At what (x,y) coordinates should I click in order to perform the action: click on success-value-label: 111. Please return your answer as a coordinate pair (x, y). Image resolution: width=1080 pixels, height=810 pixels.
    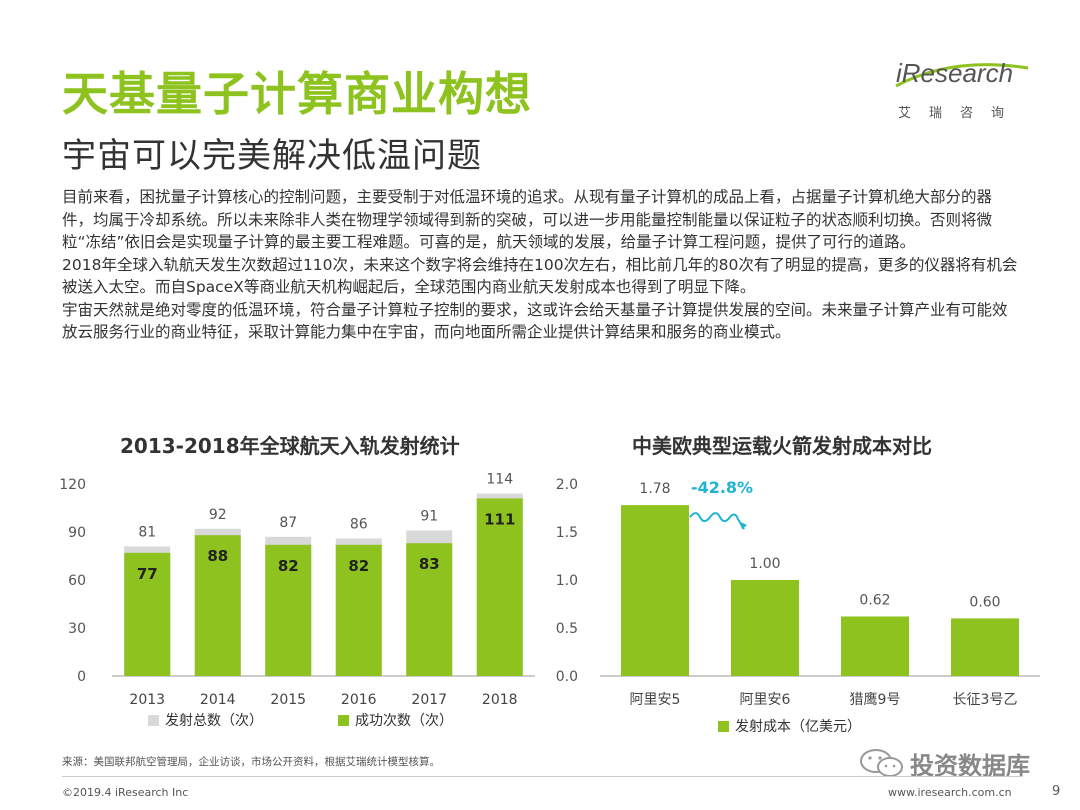
    Looking at the image, I should click on (499, 519).